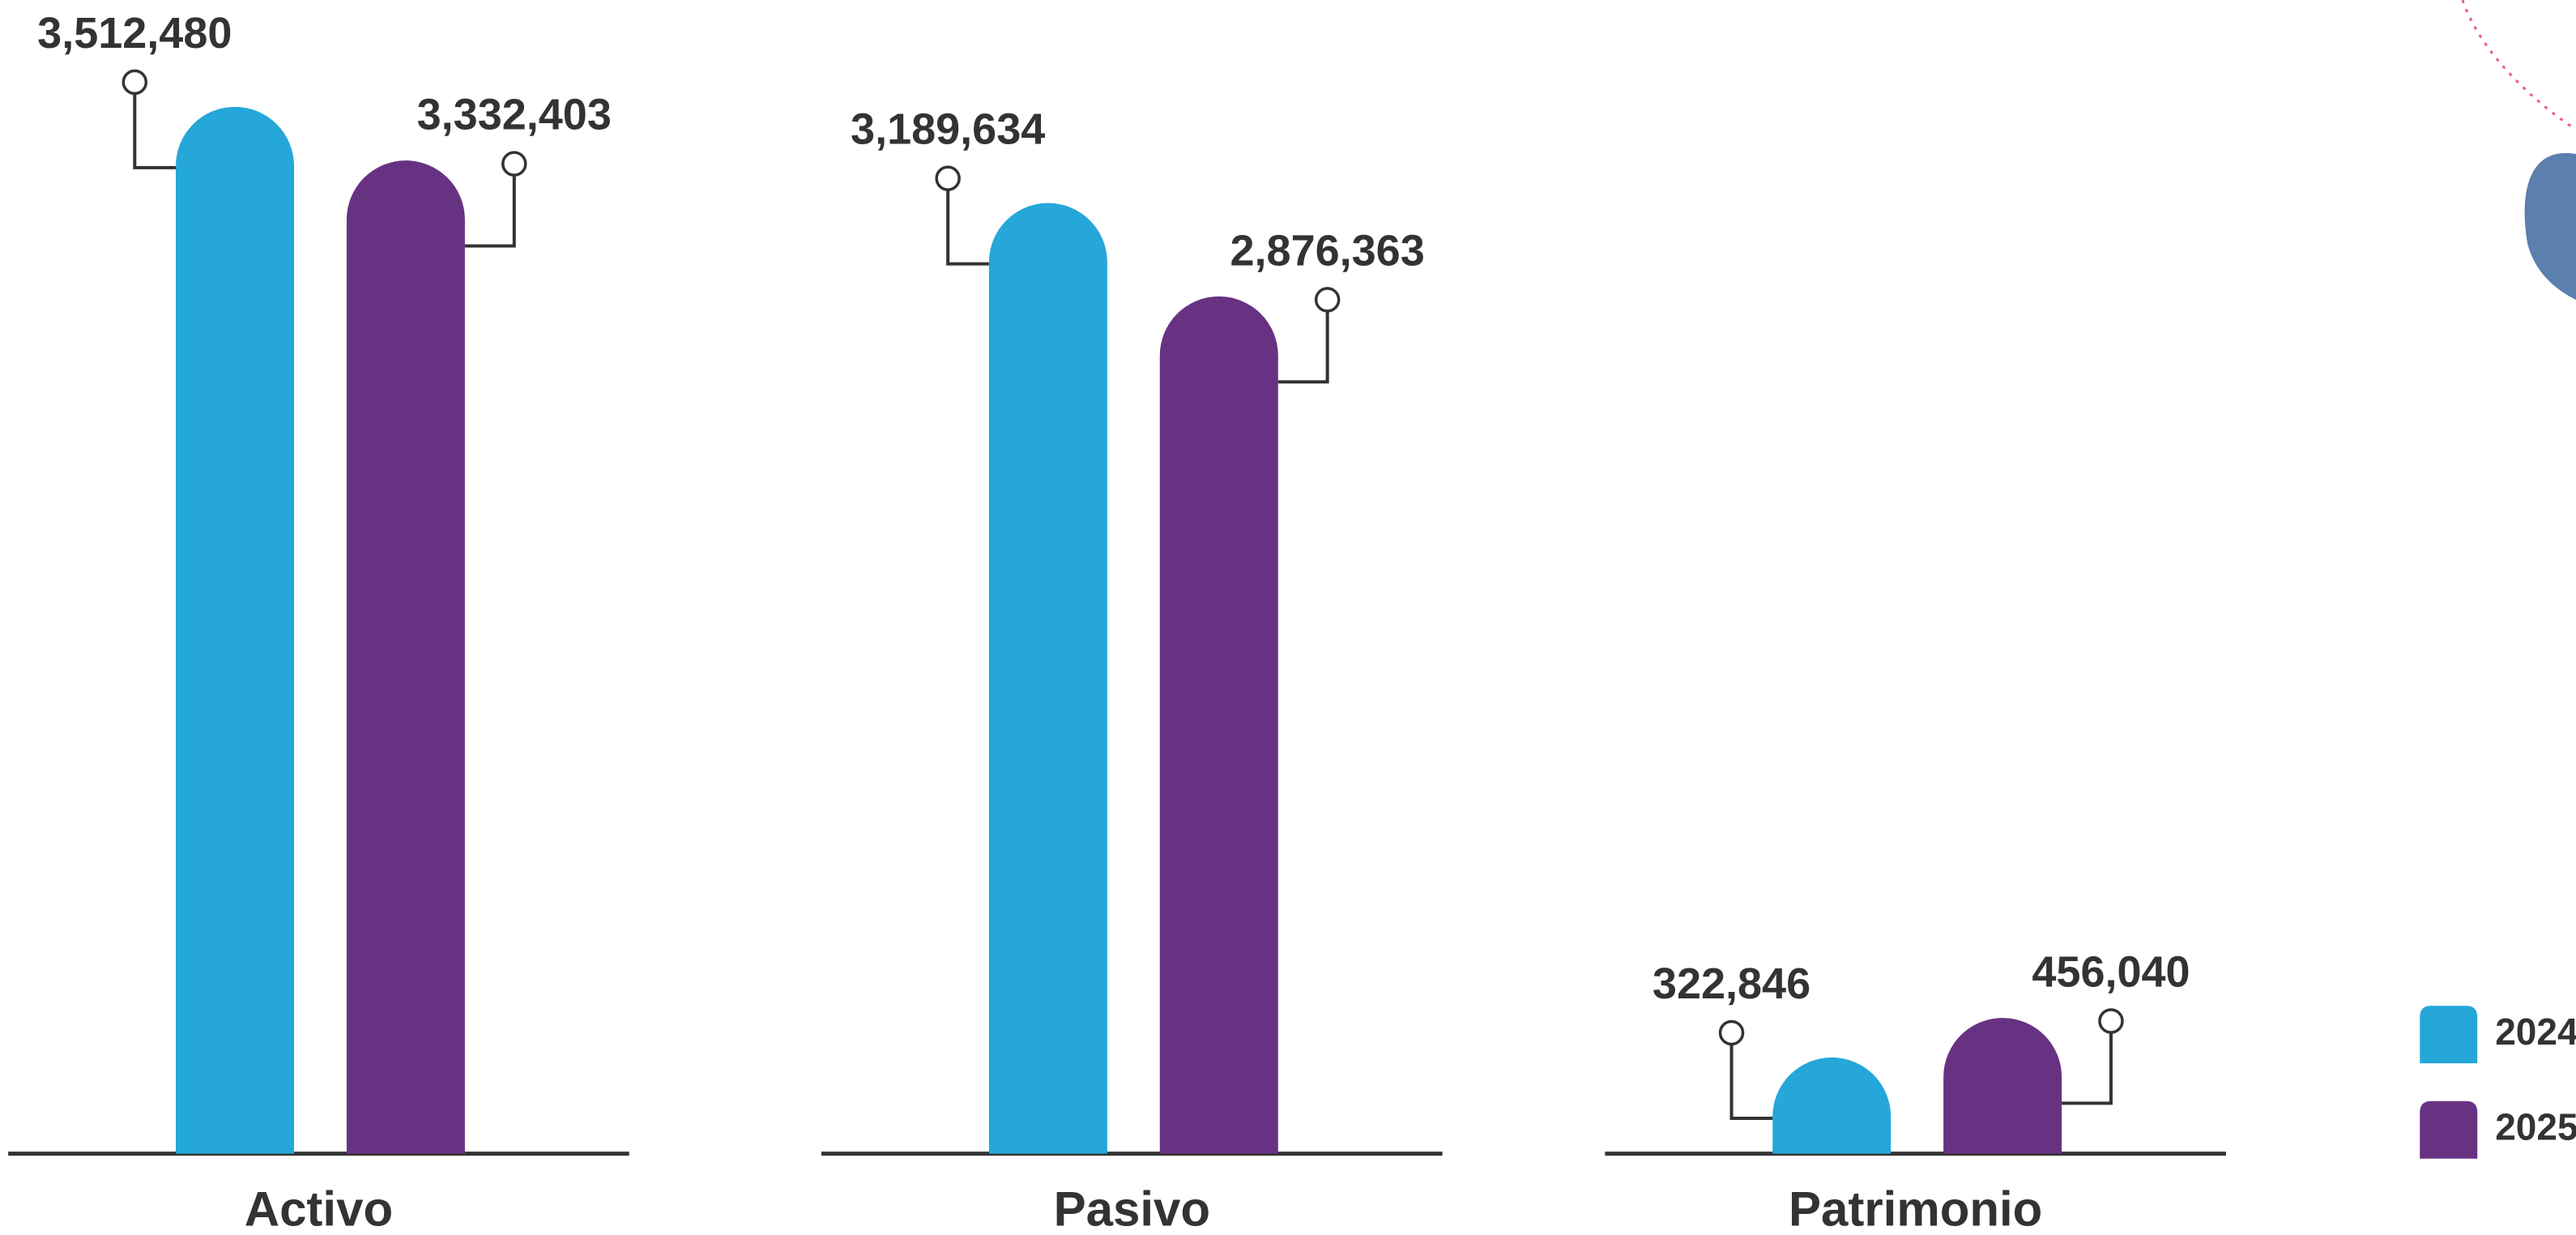 Image resolution: width=2576 pixels, height=1235 pixels. I want to click on category-label: Pasivo, so click(1132, 1208).